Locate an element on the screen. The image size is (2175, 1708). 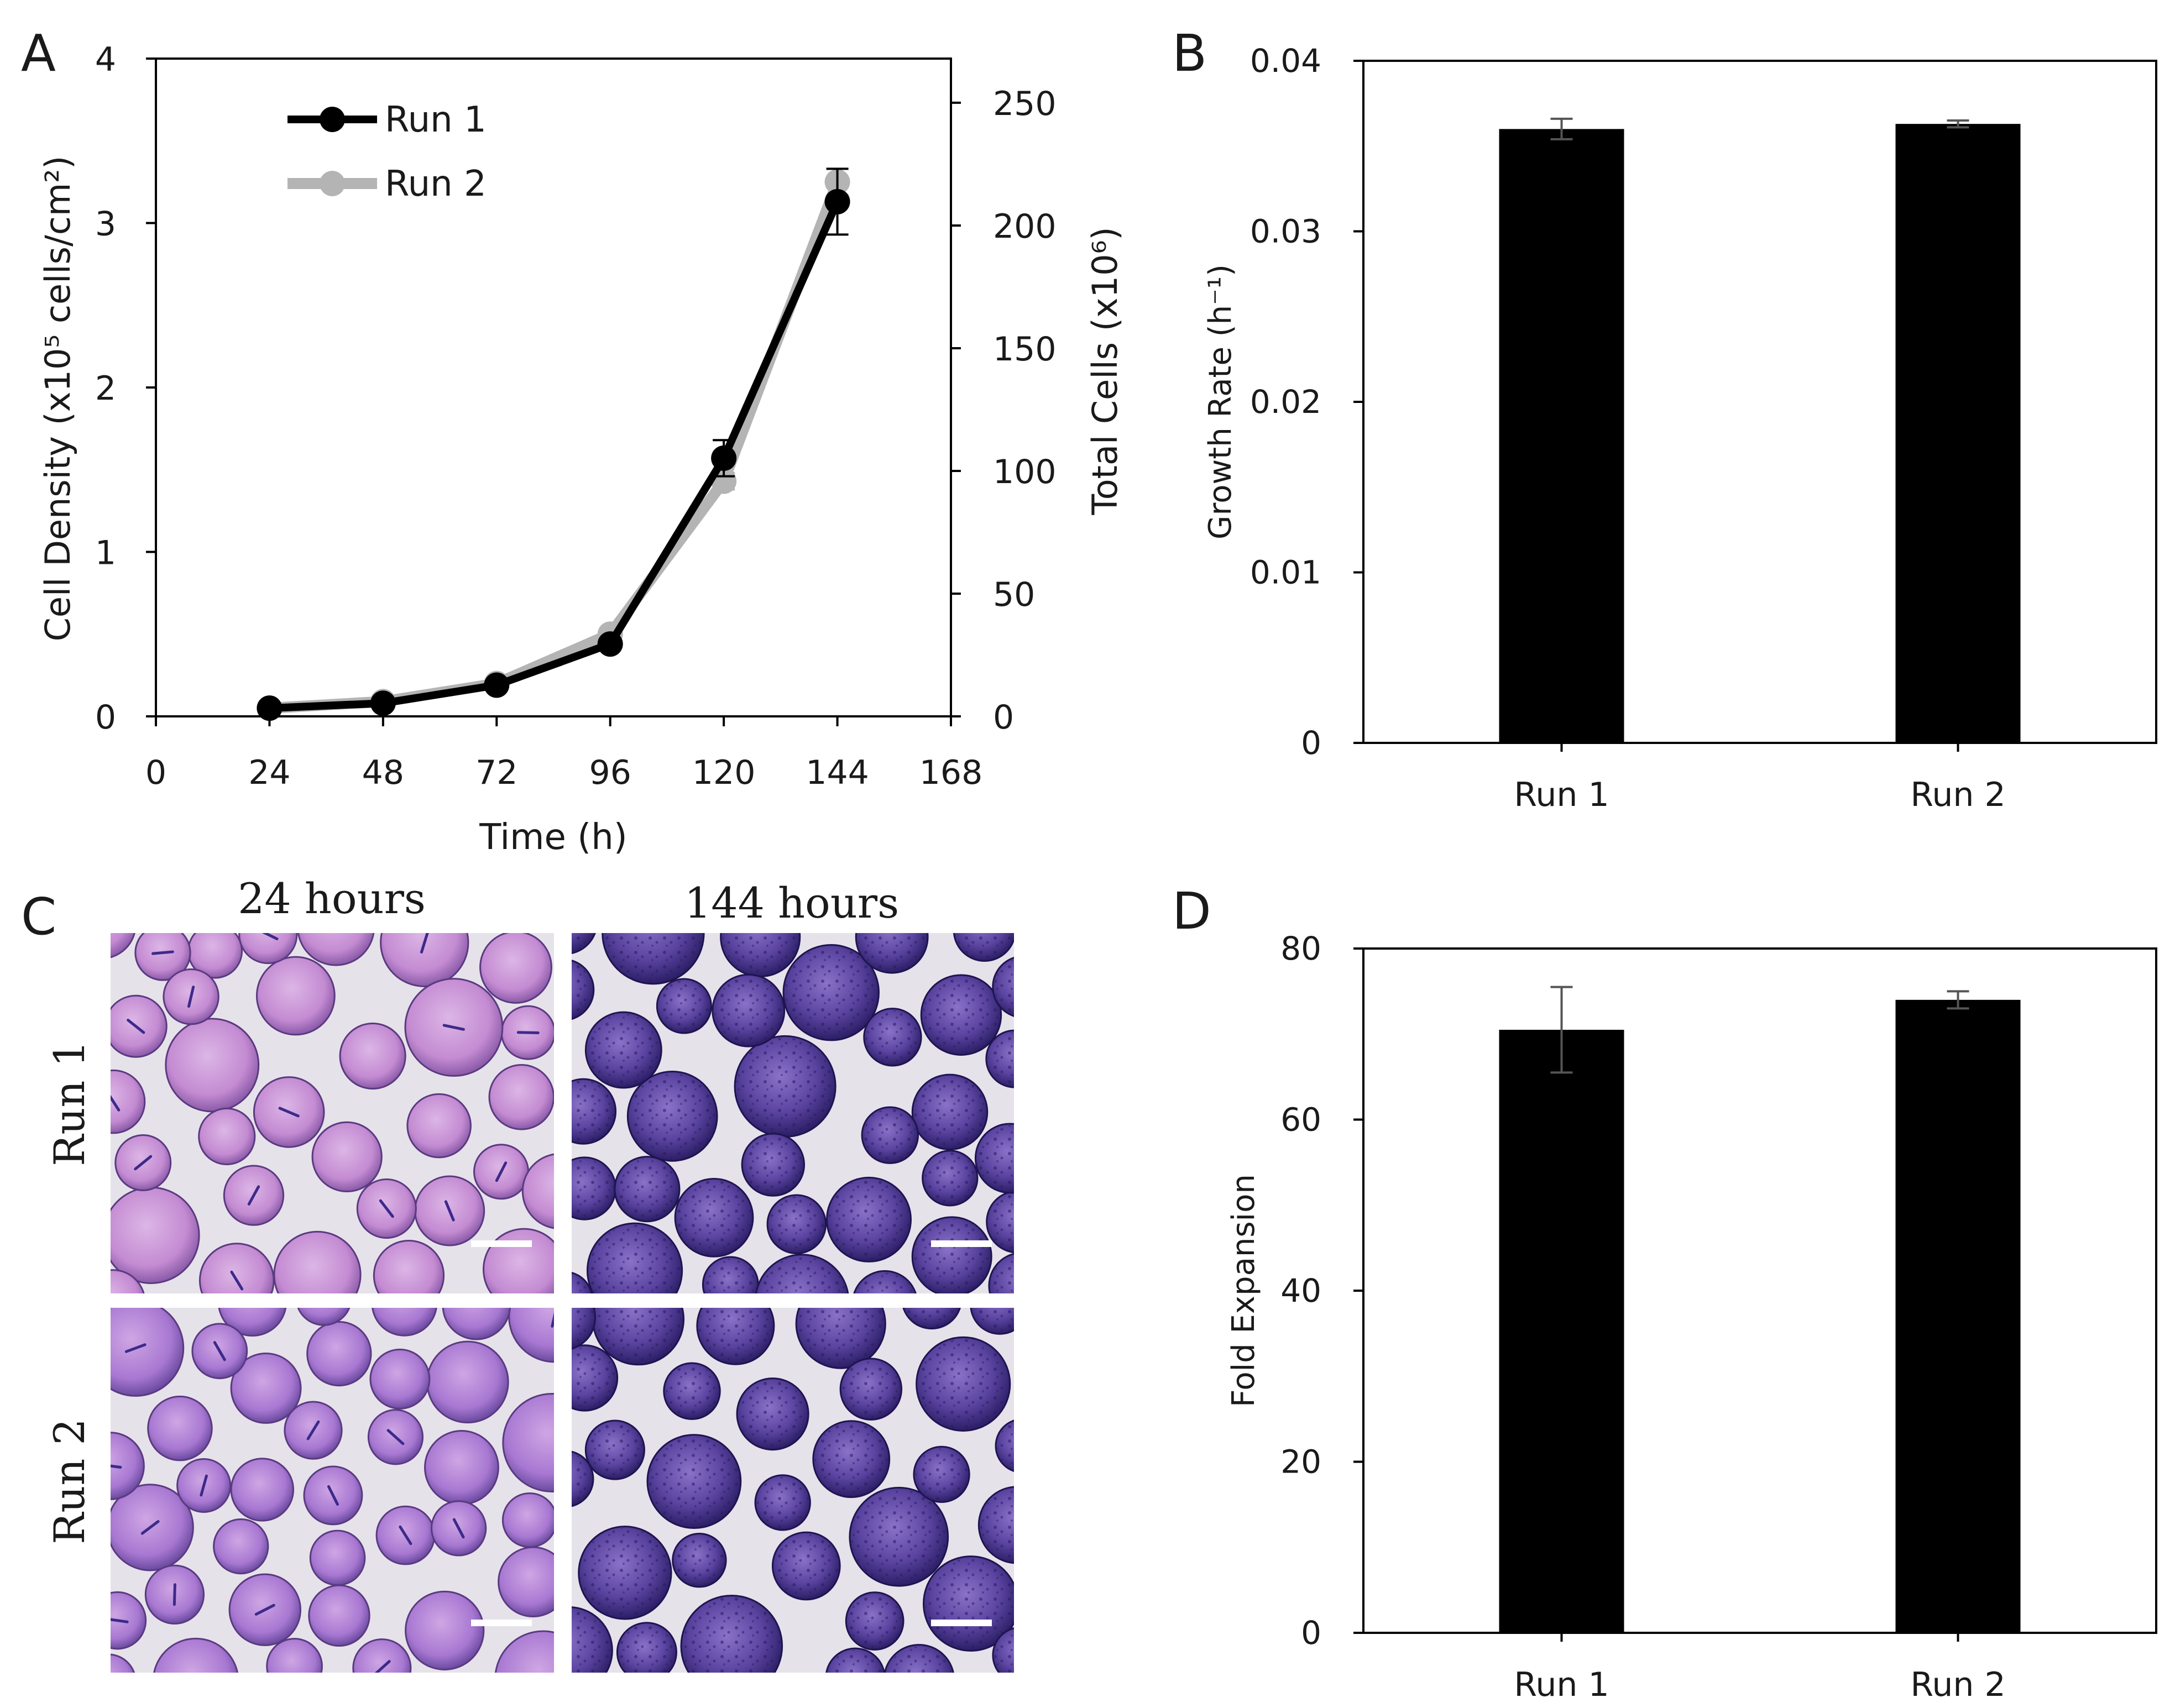
y-tick-label: 2 is located at coordinates (106, 388).